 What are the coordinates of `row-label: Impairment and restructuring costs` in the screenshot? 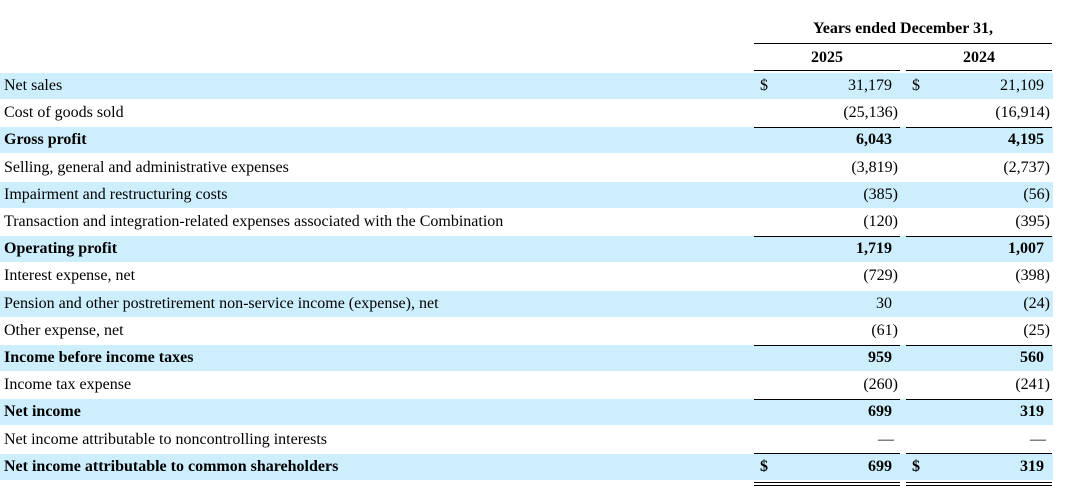 It's located at (116, 194).